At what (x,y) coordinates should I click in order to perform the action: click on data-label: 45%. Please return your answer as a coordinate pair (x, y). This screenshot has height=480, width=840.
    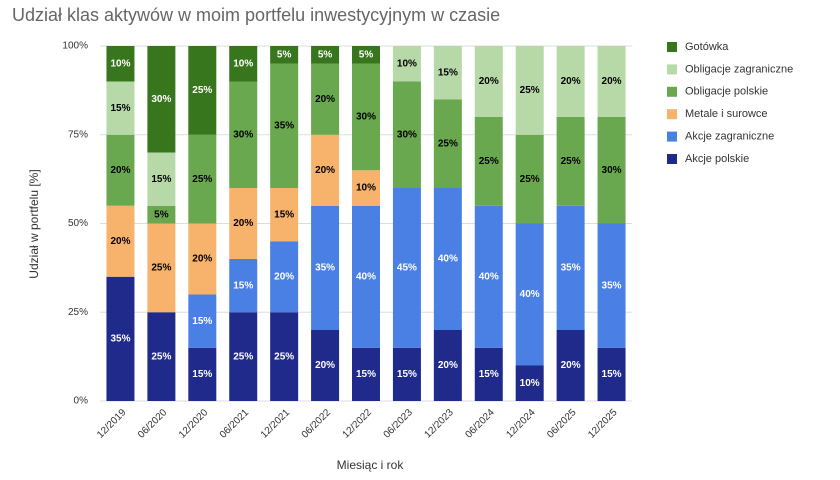
    Looking at the image, I should click on (407, 268).